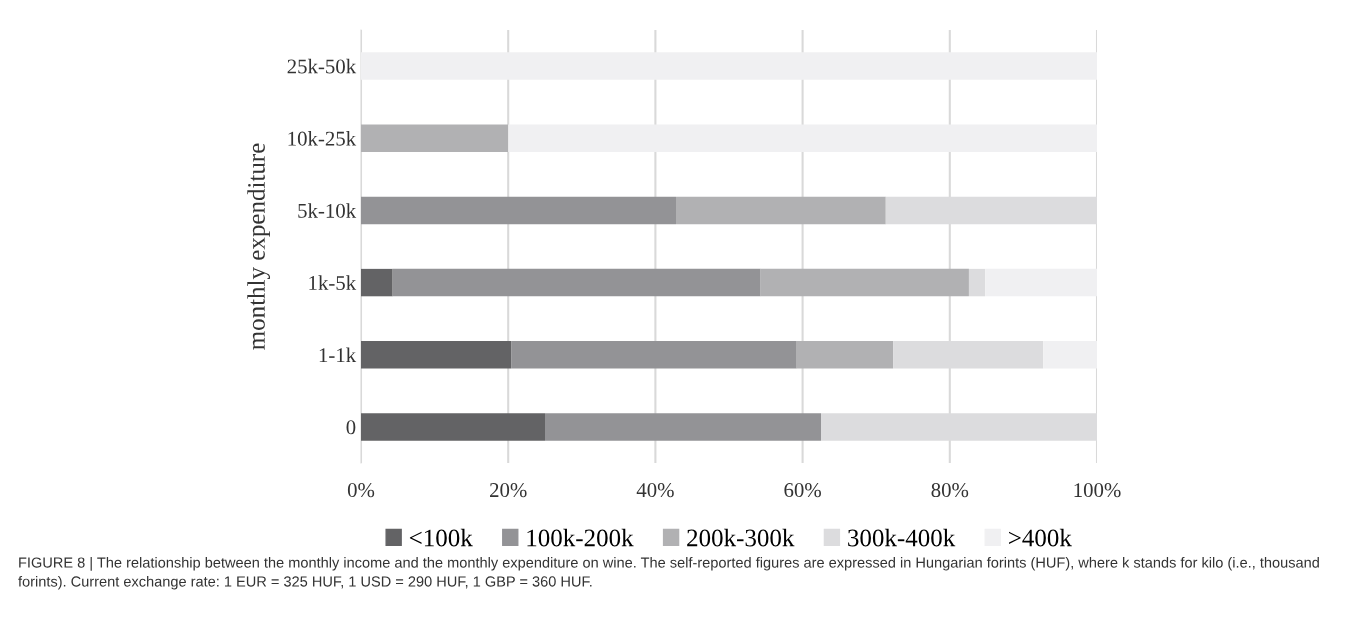  Describe the element at coordinates (322, 66) in the screenshot. I see `y-tick-label: 25k-50k` at that location.